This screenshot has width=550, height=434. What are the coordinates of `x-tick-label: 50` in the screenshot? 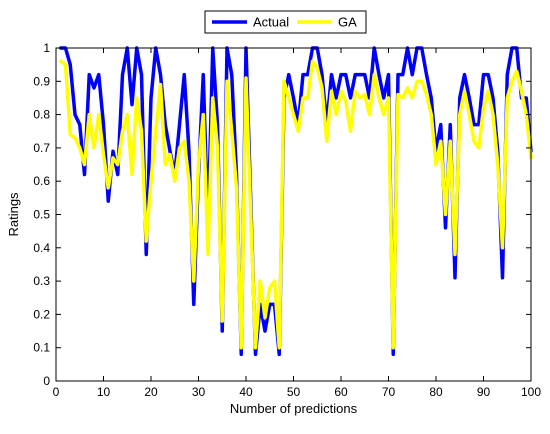 It's located at (294, 392).